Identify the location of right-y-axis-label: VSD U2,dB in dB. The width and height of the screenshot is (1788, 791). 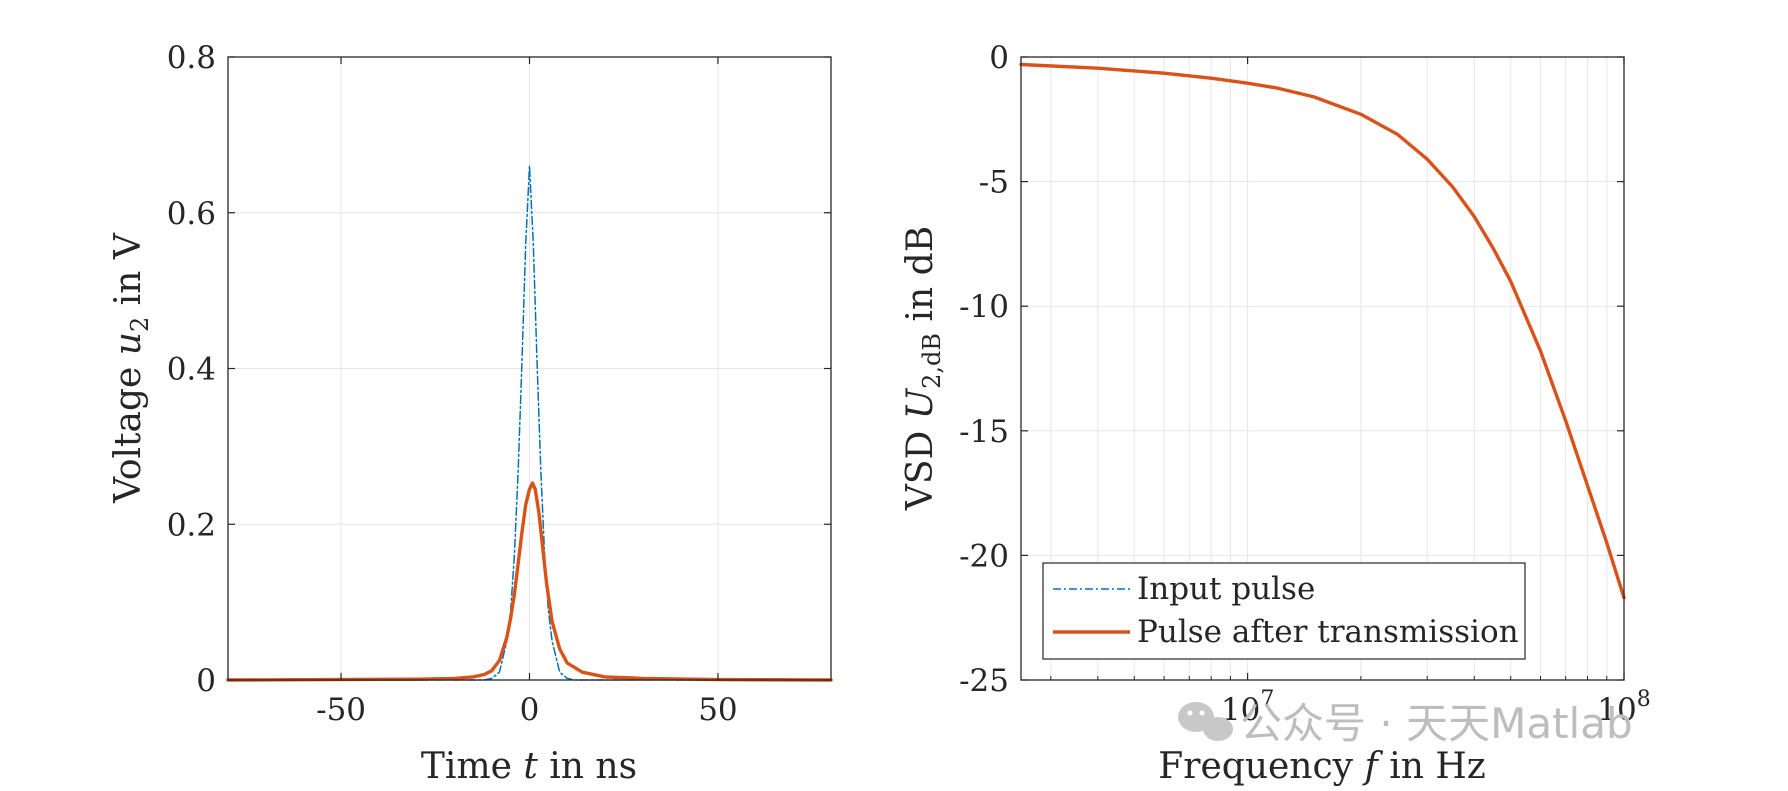
(923, 368).